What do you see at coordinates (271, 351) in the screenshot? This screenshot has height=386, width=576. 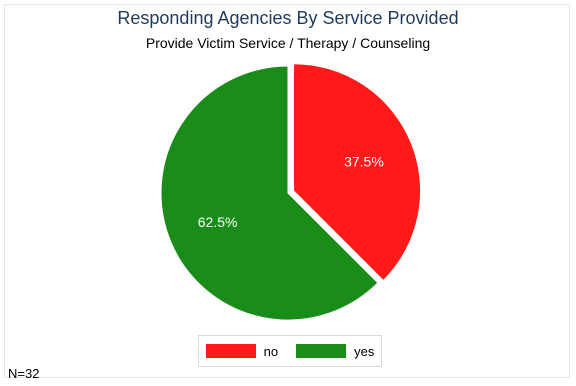 I see `legend-label-no: no` at bounding box center [271, 351].